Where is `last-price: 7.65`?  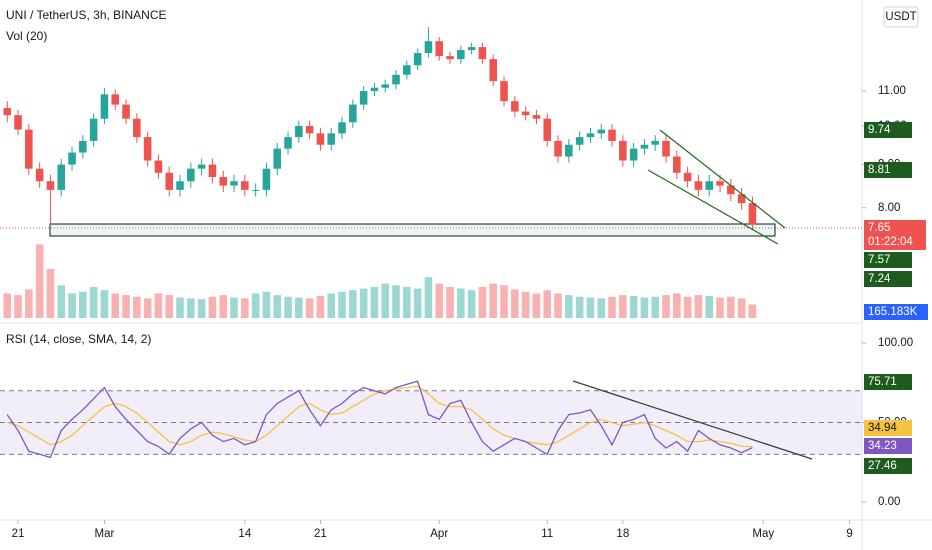
last-price: 7.65 is located at coordinates (879, 228).